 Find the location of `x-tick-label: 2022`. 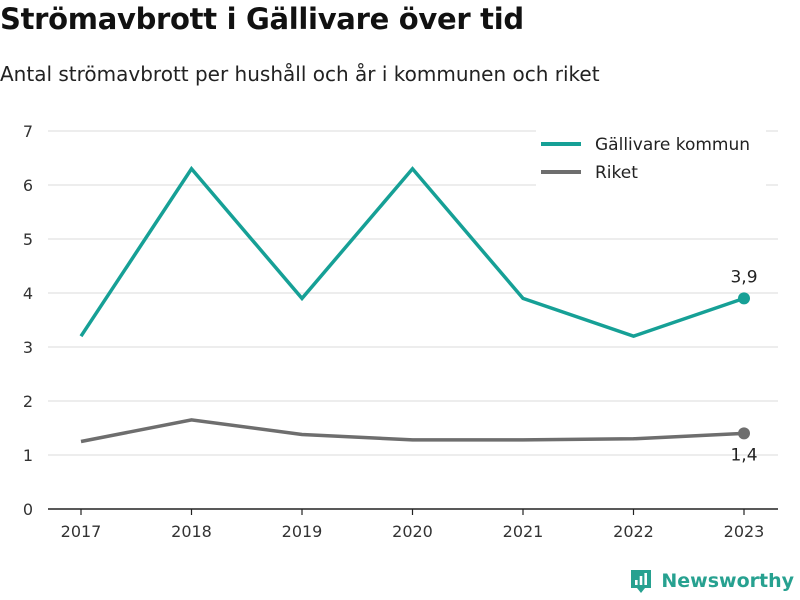

x-tick-label: 2022 is located at coordinates (633, 531).